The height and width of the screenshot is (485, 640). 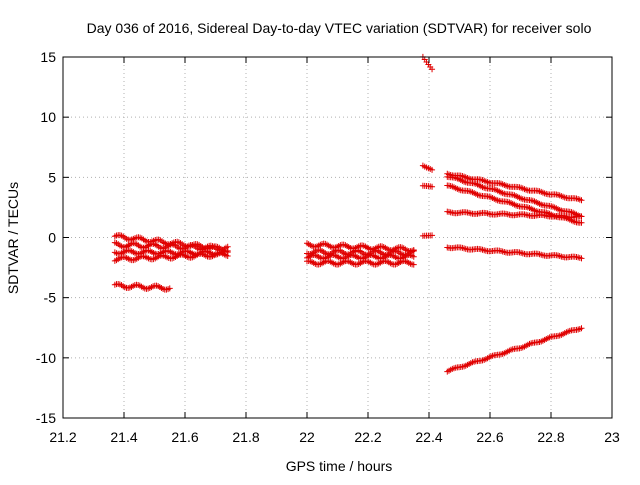 I want to click on y-axis-label: SDTVAR / TECUs, so click(x=13, y=238).